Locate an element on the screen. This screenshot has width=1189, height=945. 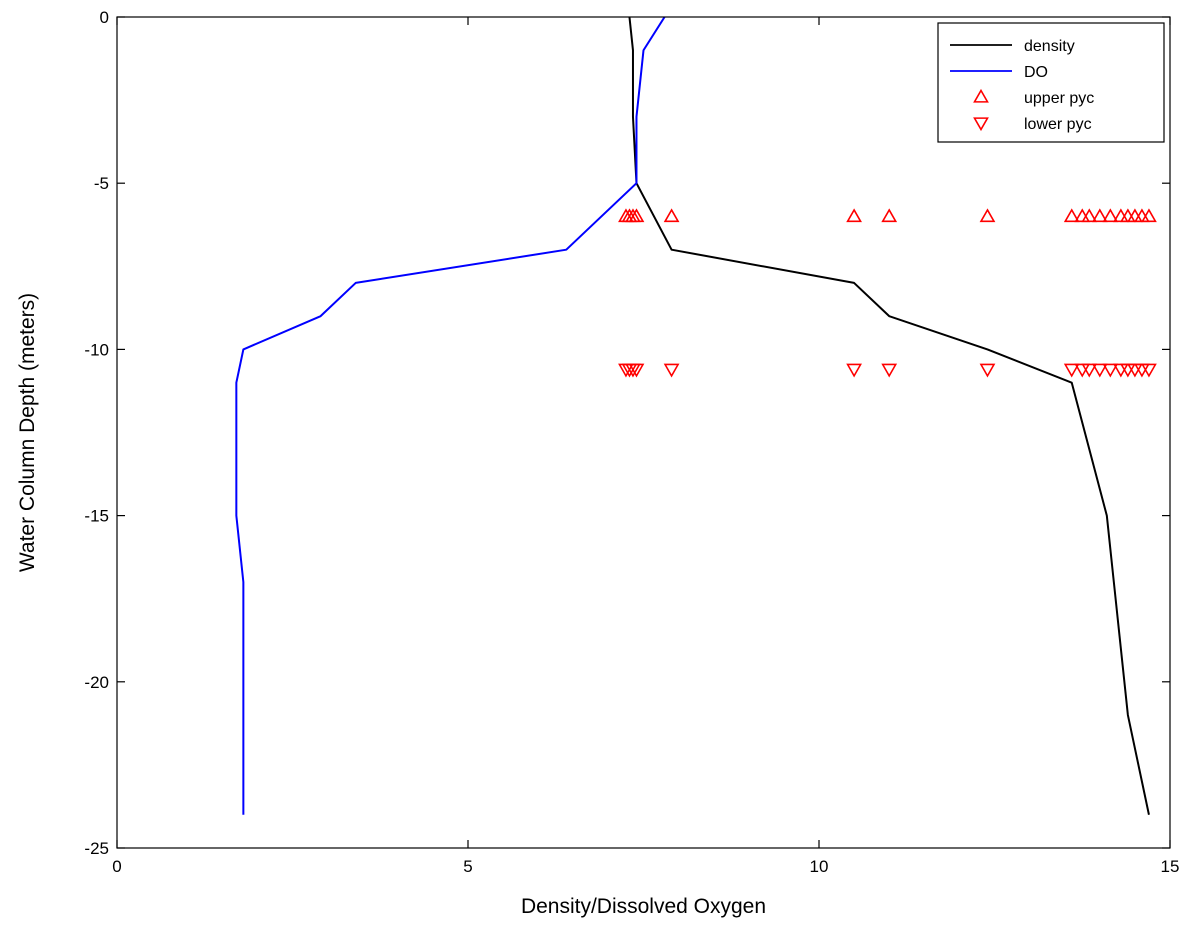
y-tick-label: -10 is located at coordinates (96, 349).